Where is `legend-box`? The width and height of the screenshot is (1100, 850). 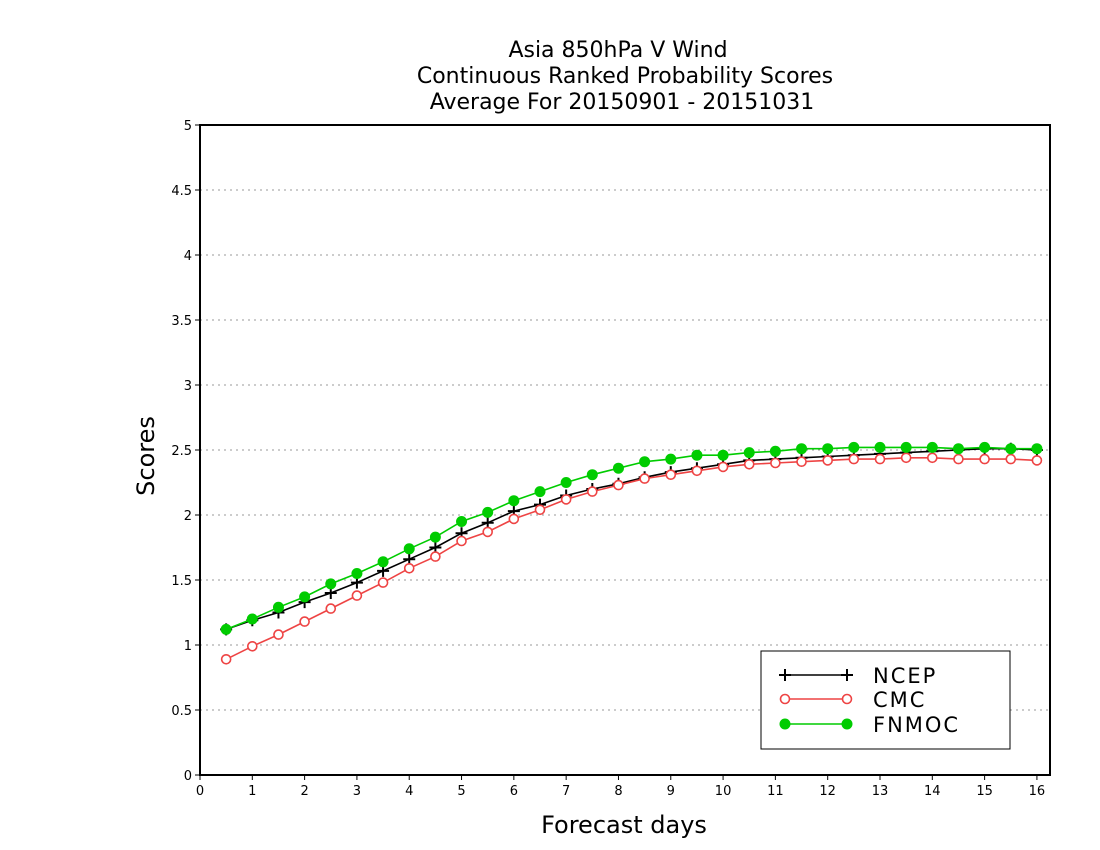 legend-box is located at coordinates (885, 700).